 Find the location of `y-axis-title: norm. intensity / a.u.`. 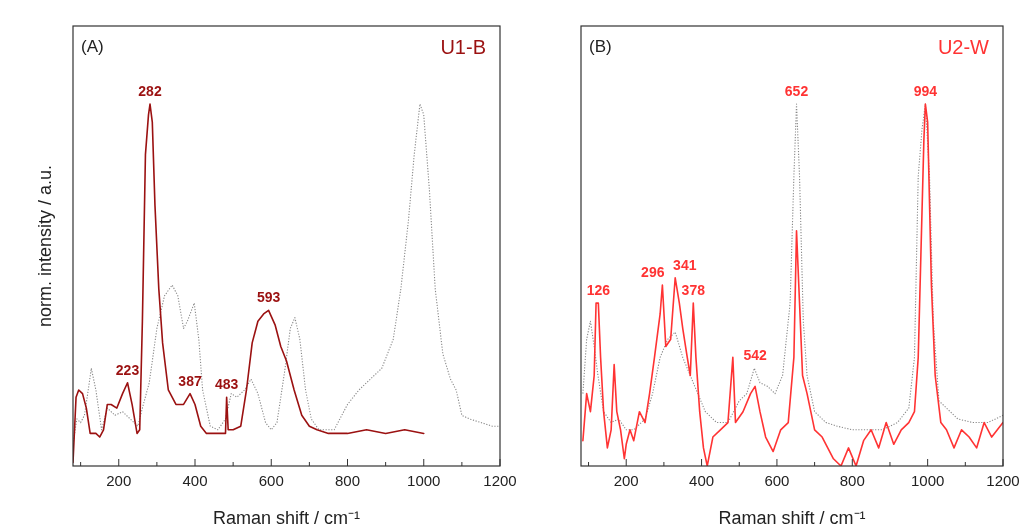

y-axis-title: norm. intensity / a.u. is located at coordinates (45, 246).